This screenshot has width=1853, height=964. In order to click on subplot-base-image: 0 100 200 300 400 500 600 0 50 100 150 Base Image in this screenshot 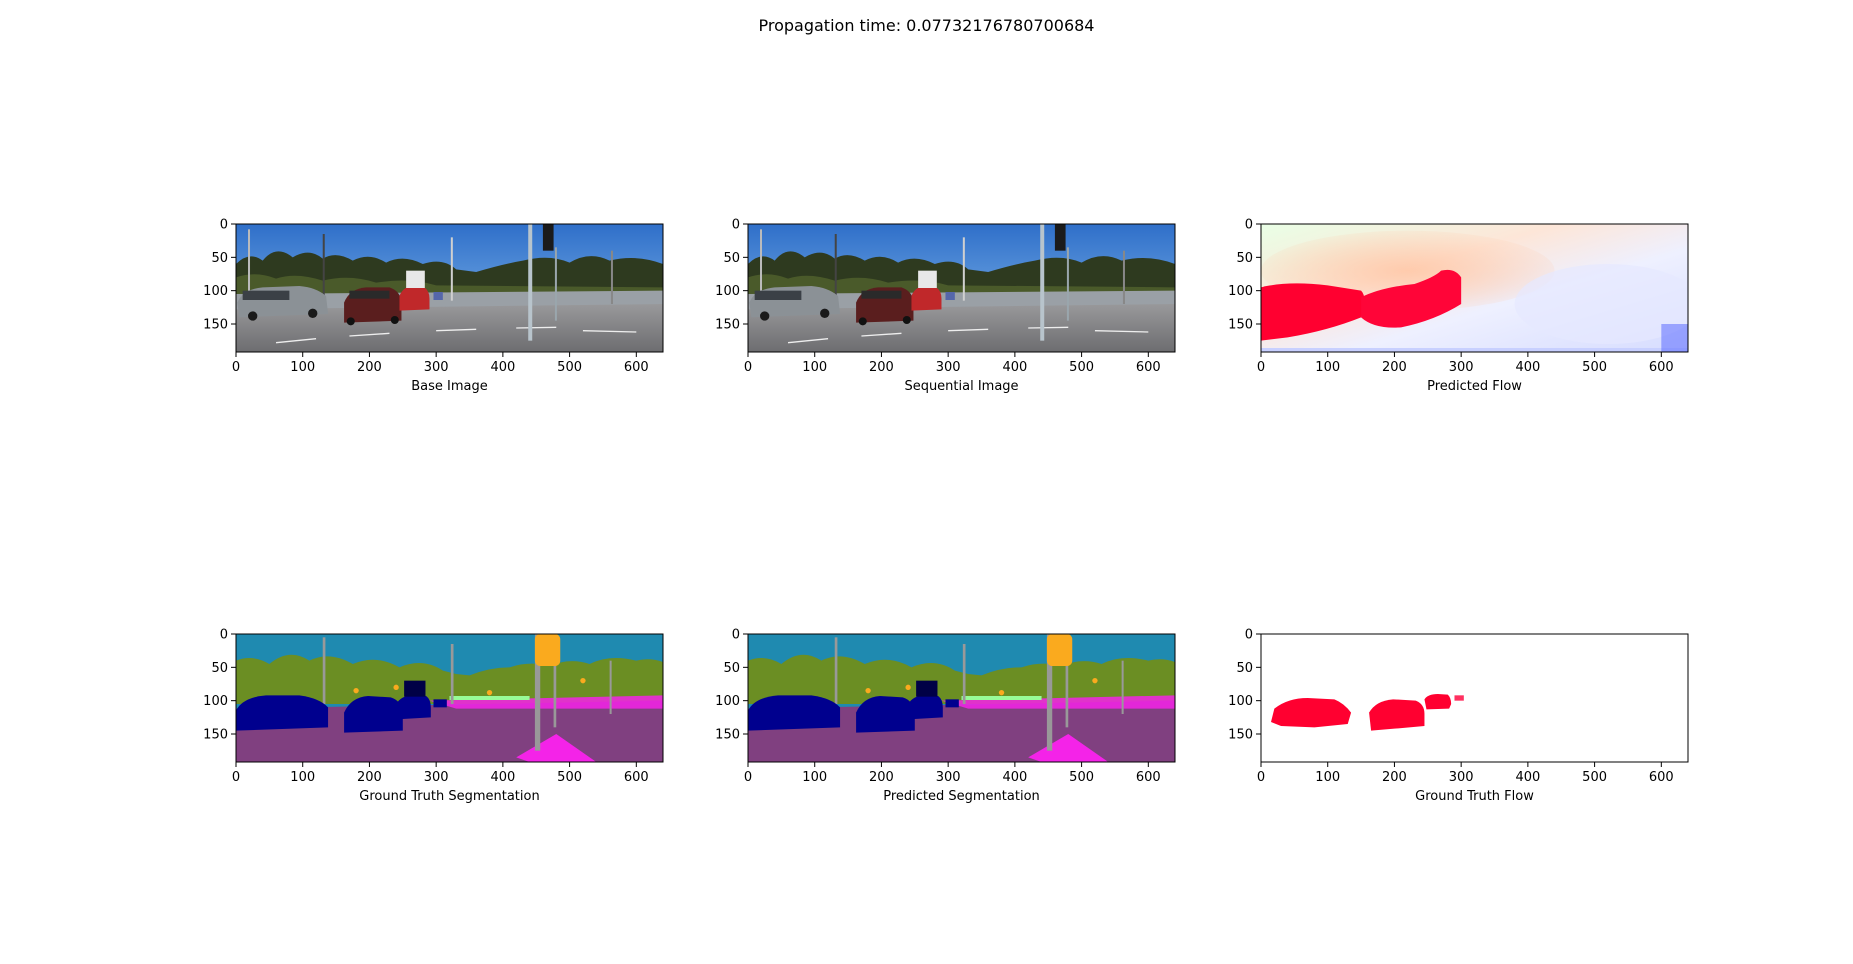, I will do `click(433, 306)`.